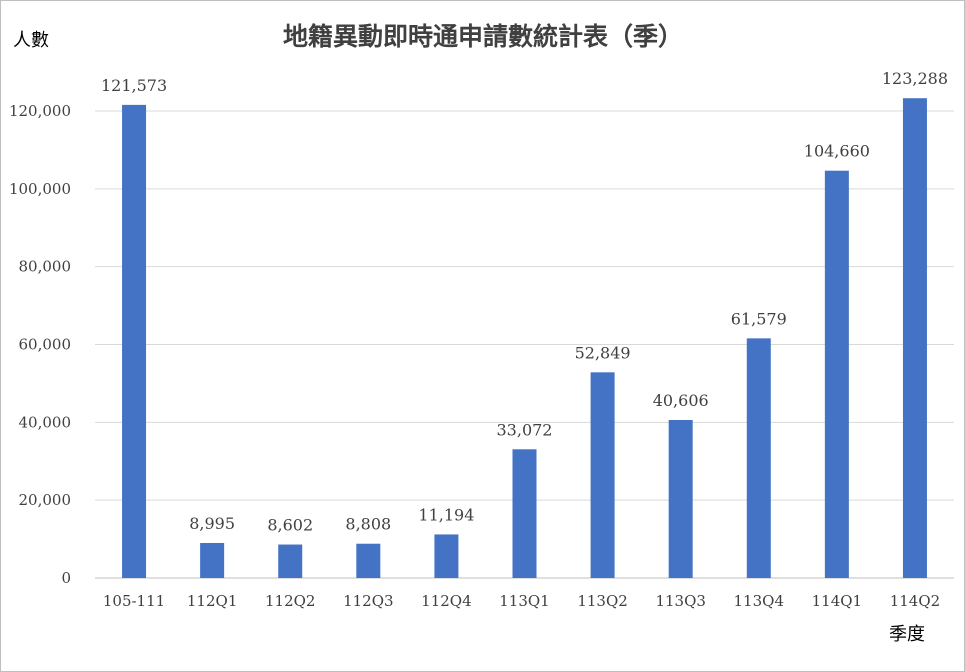  What do you see at coordinates (212, 523) in the screenshot?
I see `data-label: 8,995` at bounding box center [212, 523].